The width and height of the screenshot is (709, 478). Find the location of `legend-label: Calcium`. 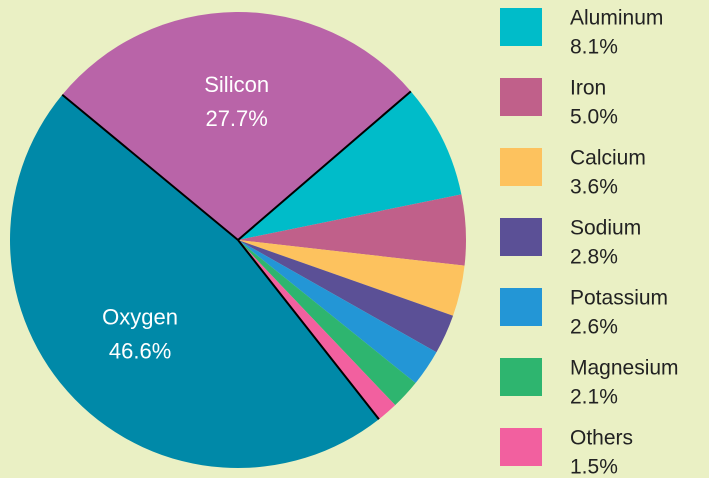

legend-label: Calcium is located at coordinates (608, 158).